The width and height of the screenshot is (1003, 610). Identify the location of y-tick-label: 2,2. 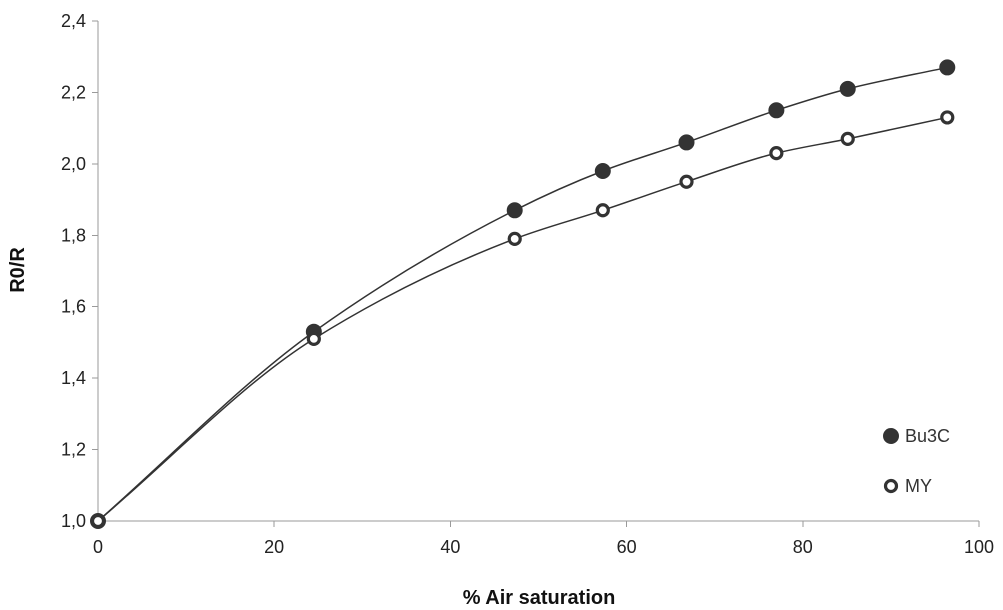
(73, 92).